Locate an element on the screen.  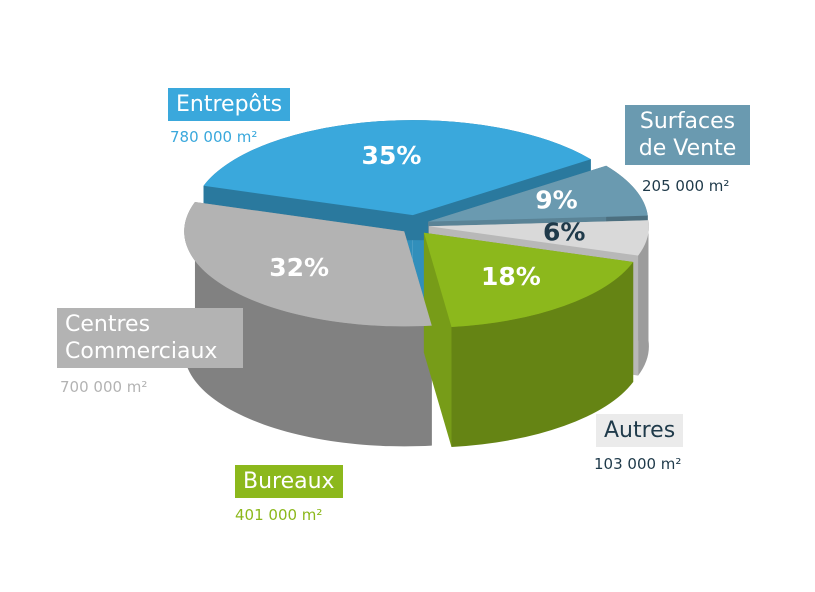
value-label: 6% is located at coordinates (564, 232).